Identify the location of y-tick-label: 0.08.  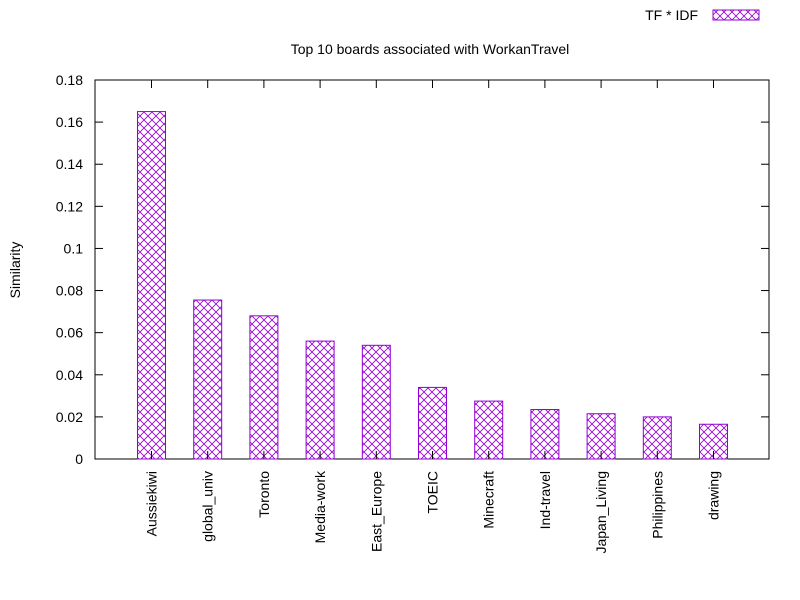
(69, 291).